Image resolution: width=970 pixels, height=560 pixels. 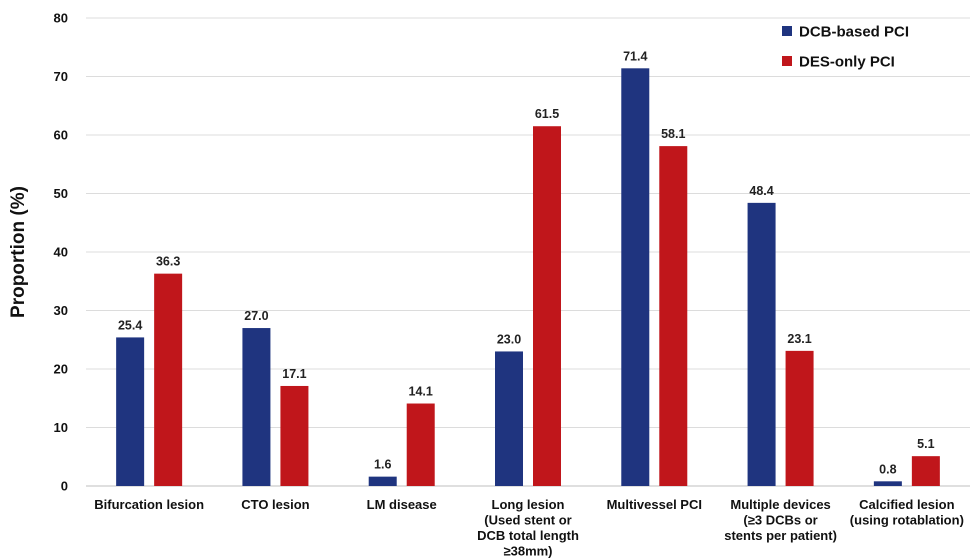 I want to click on y-tick-label: 80, so click(x=61, y=18).